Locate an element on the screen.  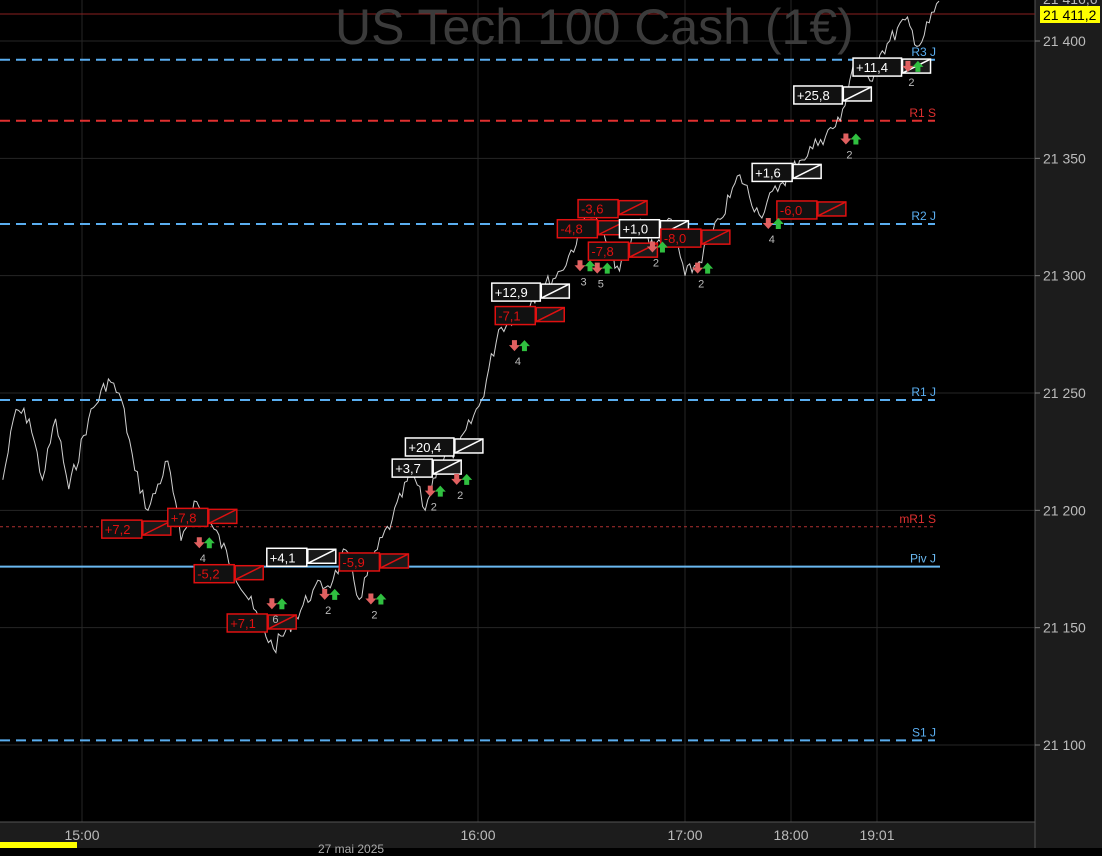
trade-annotation: +3,7 is located at coordinates (426, 468).